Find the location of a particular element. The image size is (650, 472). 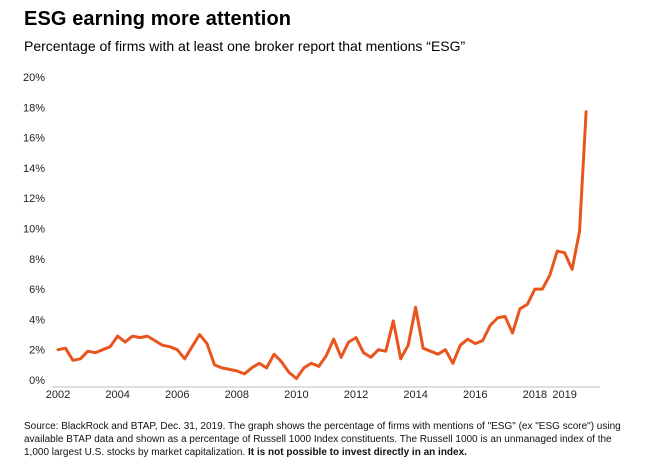

y-tick-label: 14% is located at coordinates (34, 169).